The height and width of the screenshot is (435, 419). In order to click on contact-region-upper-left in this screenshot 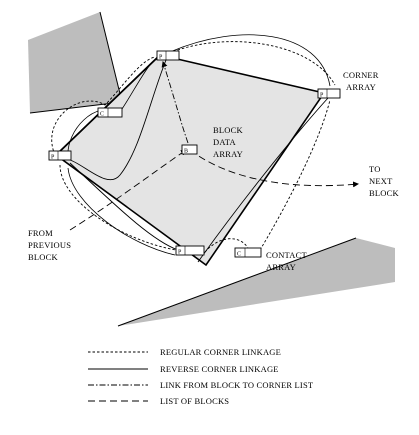, I will do `click(75, 62)`.